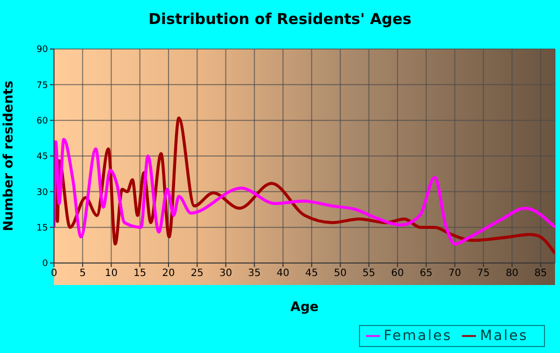 The image size is (560, 353). I want to click on y-tick-label: 90, so click(42, 50).